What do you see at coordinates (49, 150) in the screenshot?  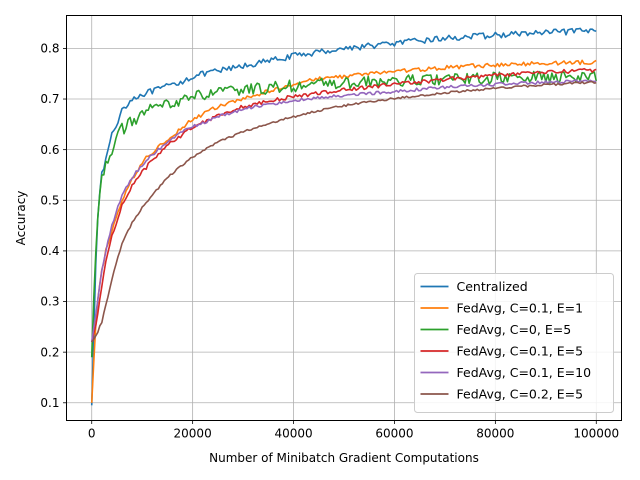 I see `y-tick-label: 0.6` at bounding box center [49, 150].